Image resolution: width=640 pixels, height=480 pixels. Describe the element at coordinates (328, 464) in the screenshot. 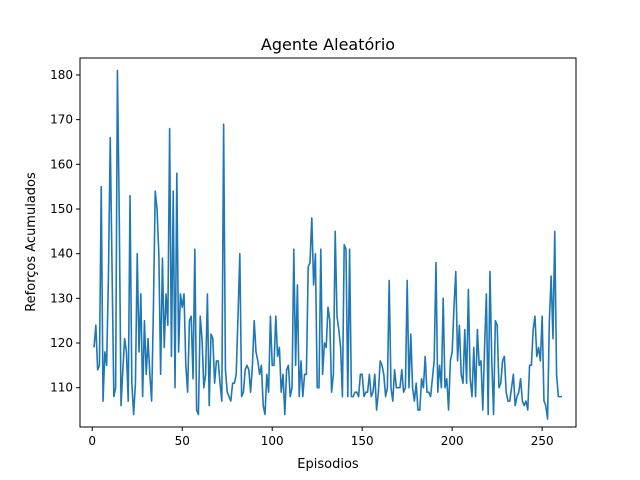

I see `x-axis-label: Episodios` at that location.